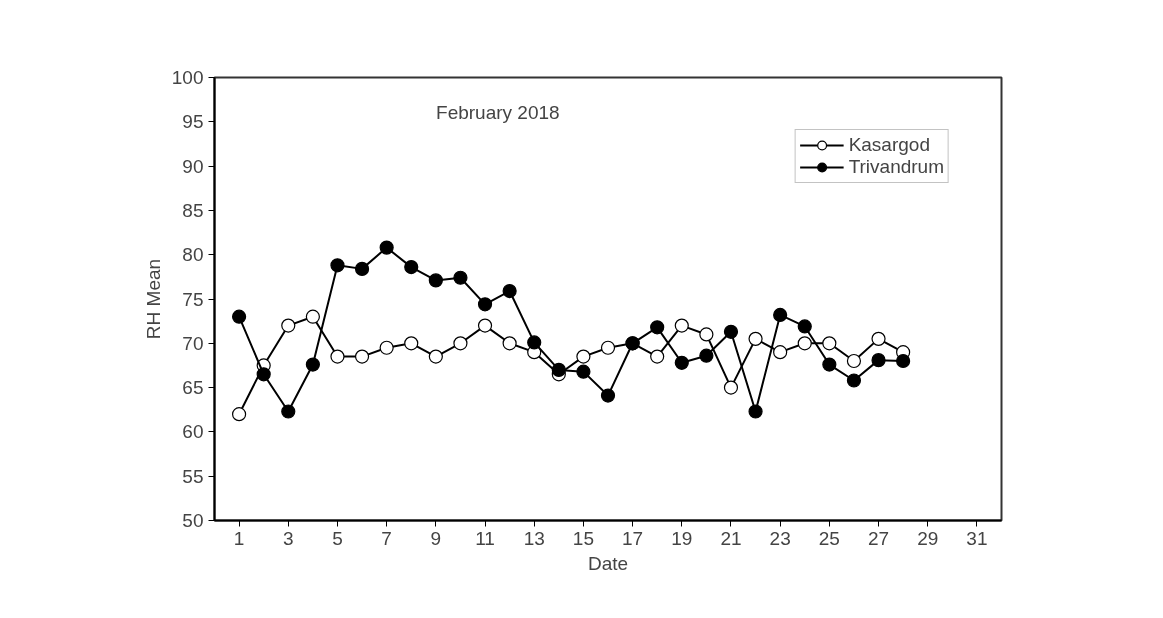  Describe the element at coordinates (193, 388) in the screenshot. I see `y-tick-label: 65` at that location.